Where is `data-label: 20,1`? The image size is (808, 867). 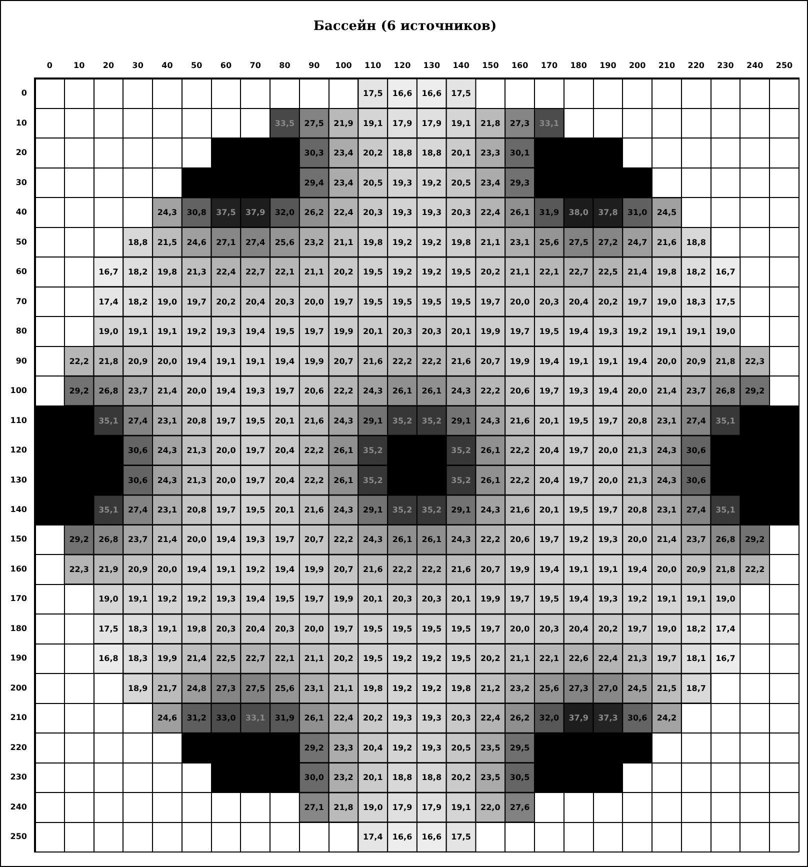 data-label: 20,1 is located at coordinates (373, 331).